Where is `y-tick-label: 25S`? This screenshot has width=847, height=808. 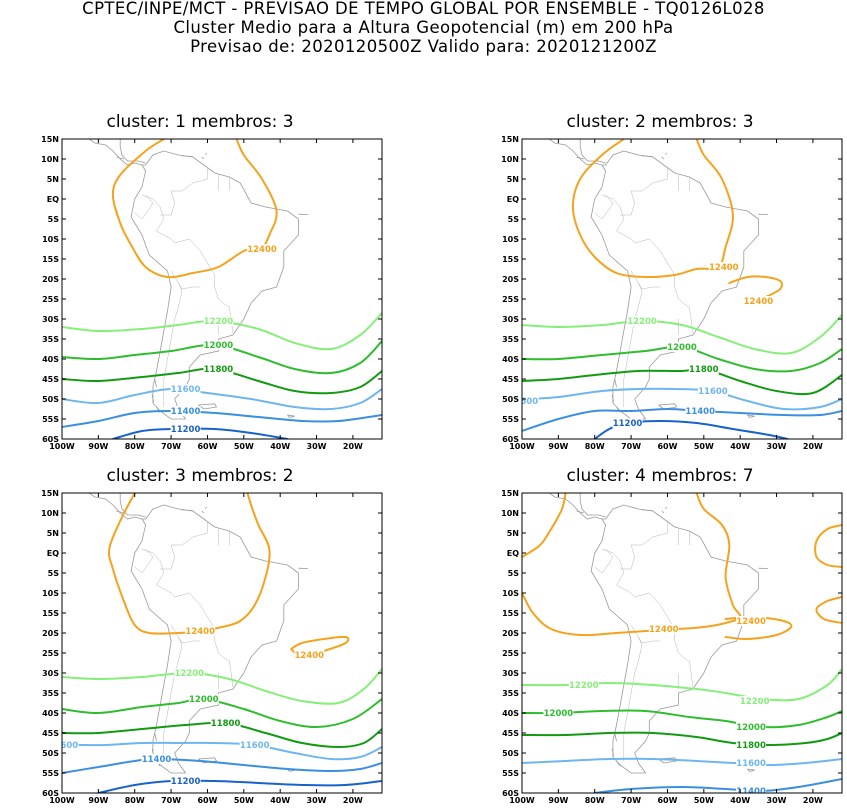 y-tick-label: 25S is located at coordinates (50, 299).